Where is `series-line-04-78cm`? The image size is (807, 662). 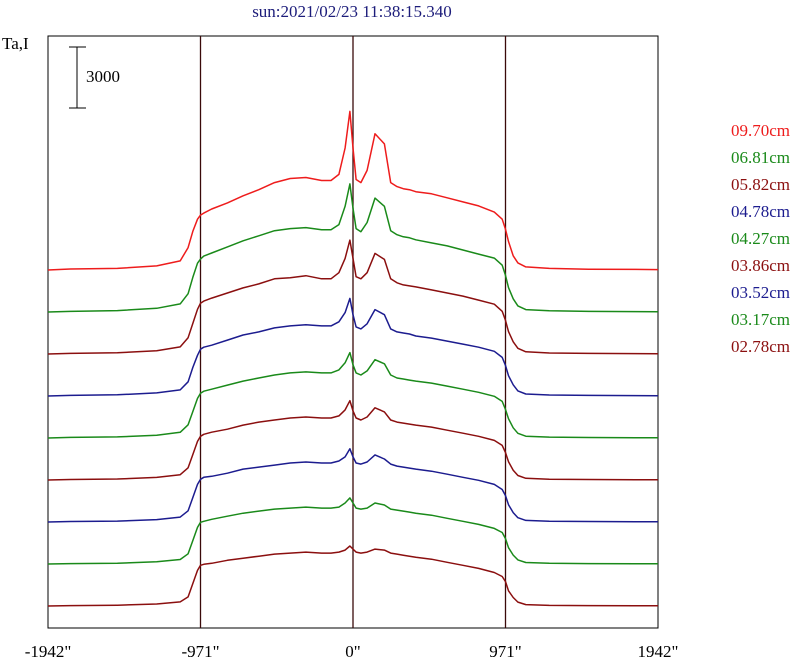
series-line-04-78cm is located at coordinates (353, 347).